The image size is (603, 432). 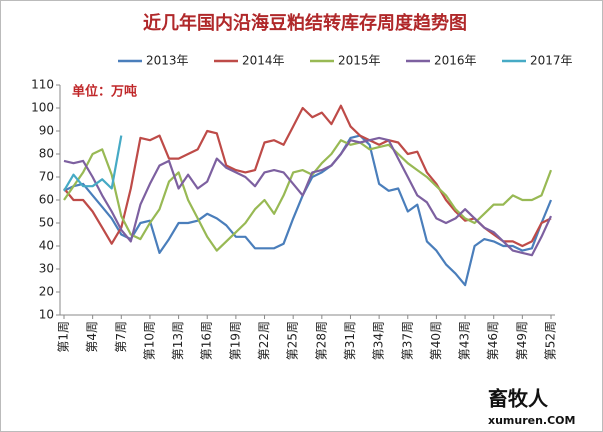 I want to click on logo-url: xumuren.COM, so click(x=531, y=420).